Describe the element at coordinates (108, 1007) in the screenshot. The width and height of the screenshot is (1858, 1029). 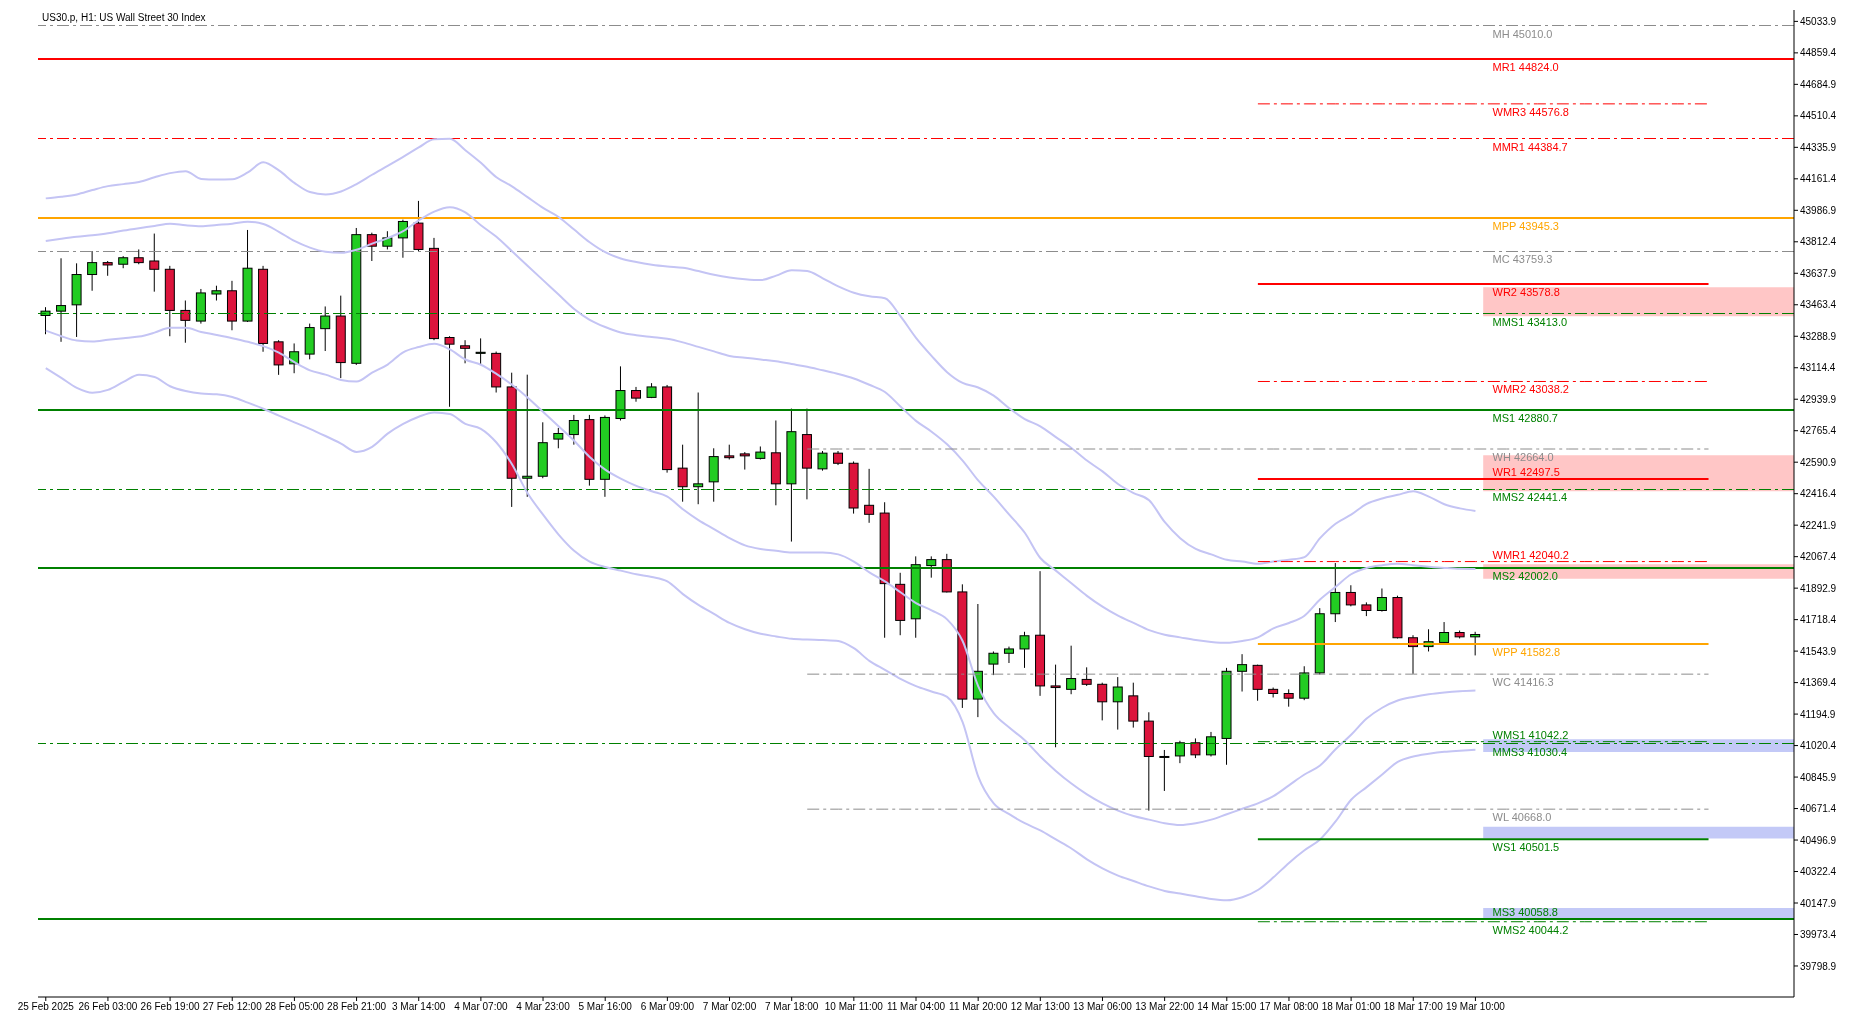
I see `x-tick-label: 26 Feb 03:00` at that location.